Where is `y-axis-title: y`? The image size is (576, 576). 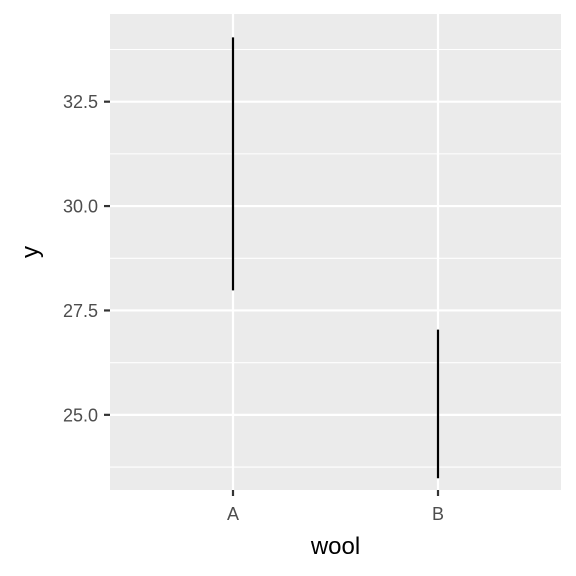 y-axis-title: y is located at coordinates (30, 252).